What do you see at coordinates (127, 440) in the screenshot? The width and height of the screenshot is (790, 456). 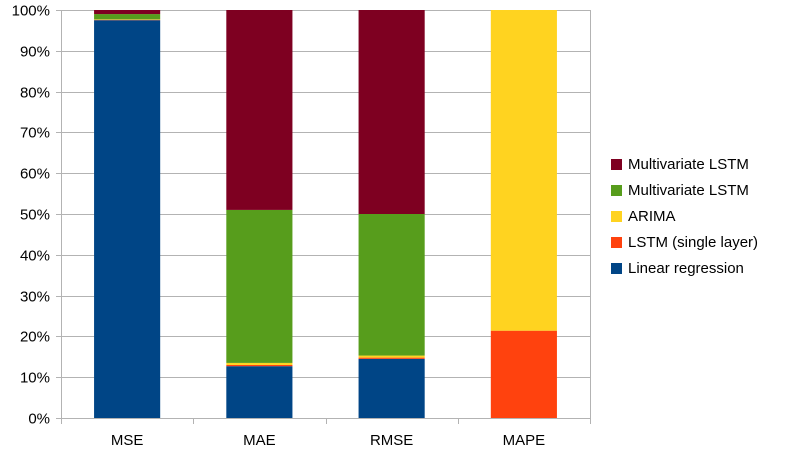 I see `x-tick-label: MSE` at bounding box center [127, 440].